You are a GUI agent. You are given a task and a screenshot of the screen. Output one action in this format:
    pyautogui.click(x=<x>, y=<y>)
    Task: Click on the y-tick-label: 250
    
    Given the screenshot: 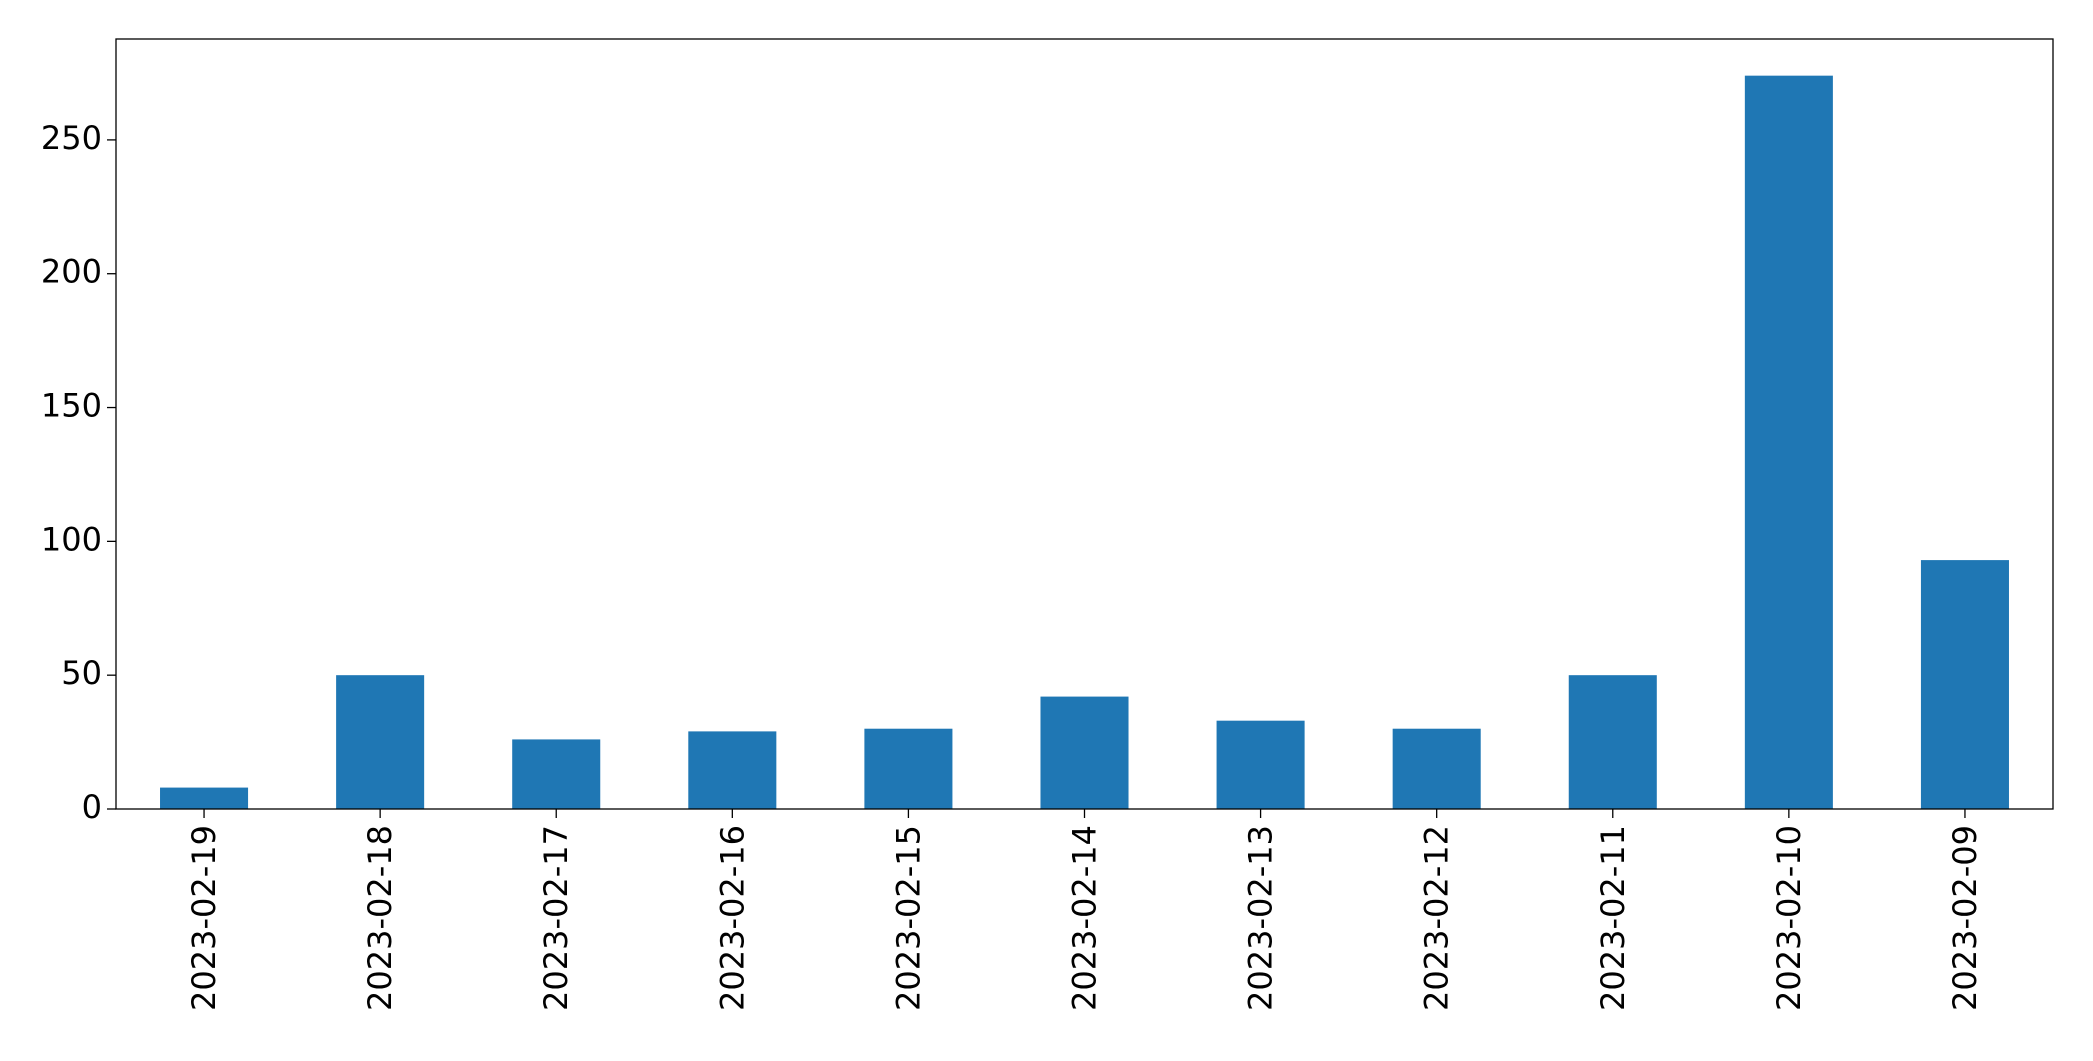 What is the action you would take?
    pyautogui.click(x=71, y=138)
    